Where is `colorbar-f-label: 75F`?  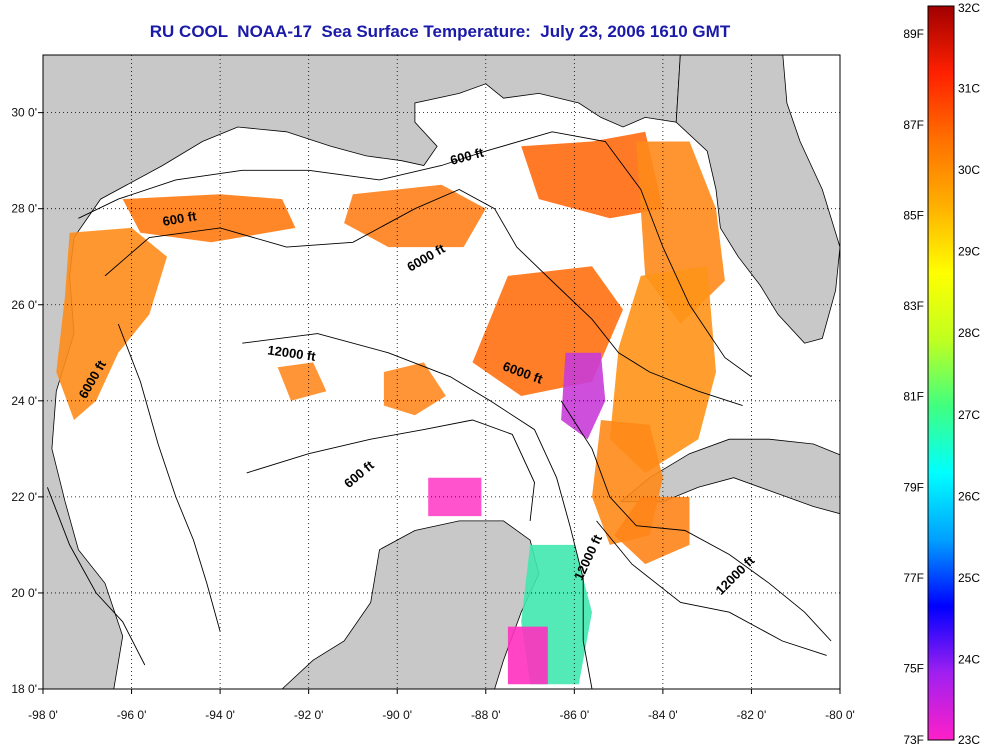
colorbar-f-label: 75F is located at coordinates (913, 669).